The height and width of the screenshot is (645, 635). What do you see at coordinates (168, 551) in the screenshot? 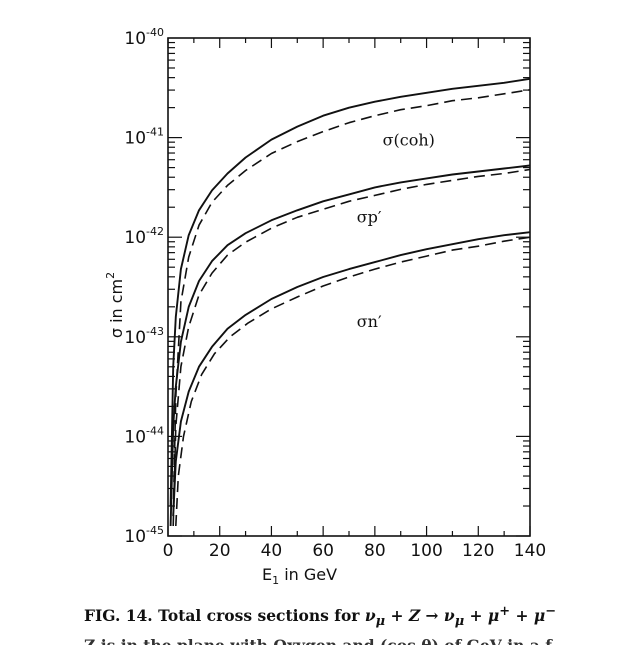
I see `x-tick-label: 0` at bounding box center [168, 551].